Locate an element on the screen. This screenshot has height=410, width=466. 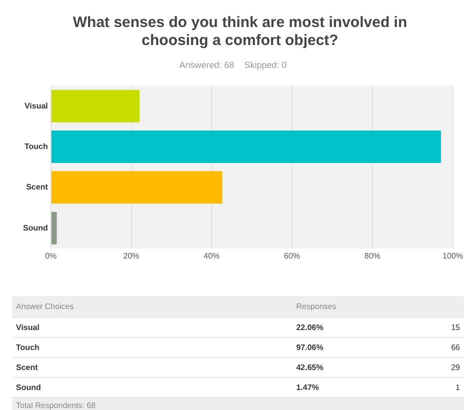
category-label: Visual is located at coordinates (28, 327).